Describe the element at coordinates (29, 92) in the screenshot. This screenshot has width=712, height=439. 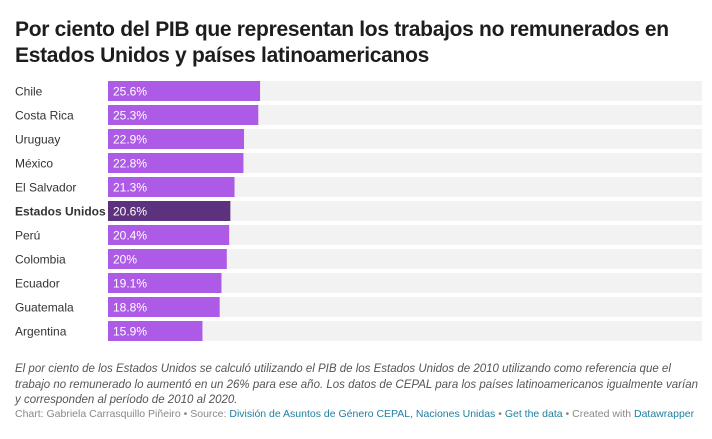
I see `category-label: Chile` at that location.